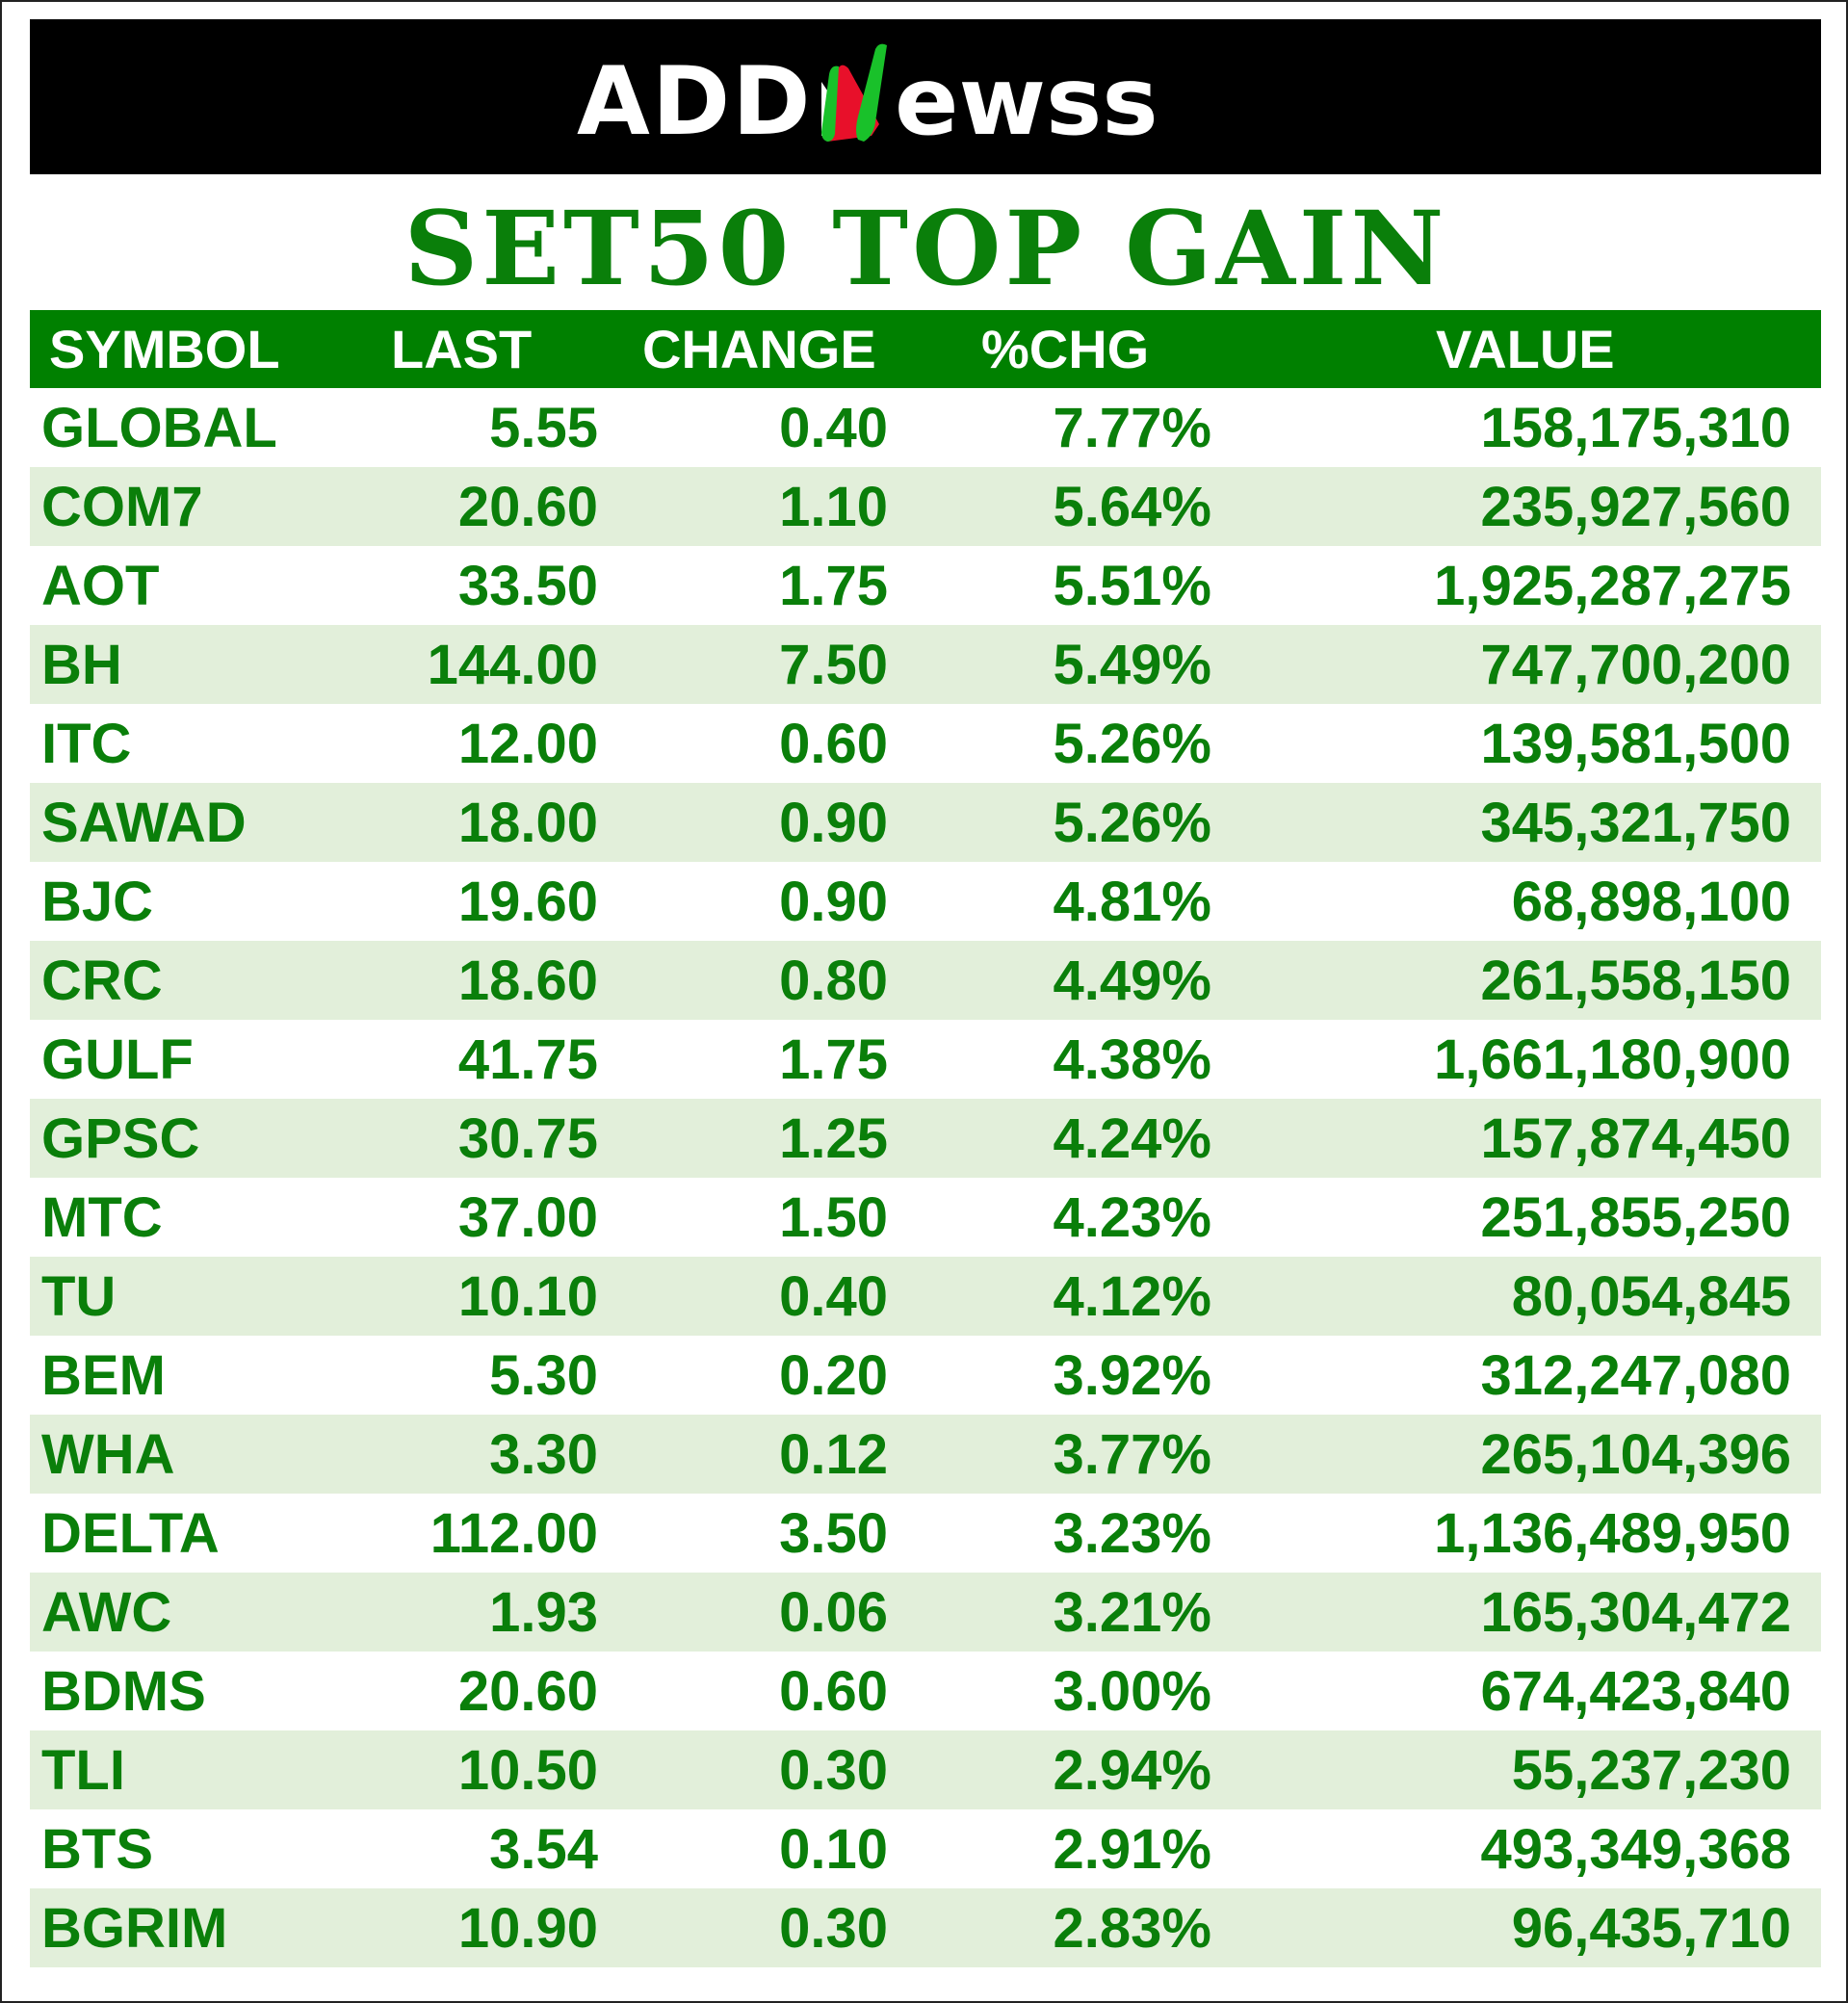  What do you see at coordinates (122, 506) in the screenshot?
I see `symbol-cell: COM7` at bounding box center [122, 506].